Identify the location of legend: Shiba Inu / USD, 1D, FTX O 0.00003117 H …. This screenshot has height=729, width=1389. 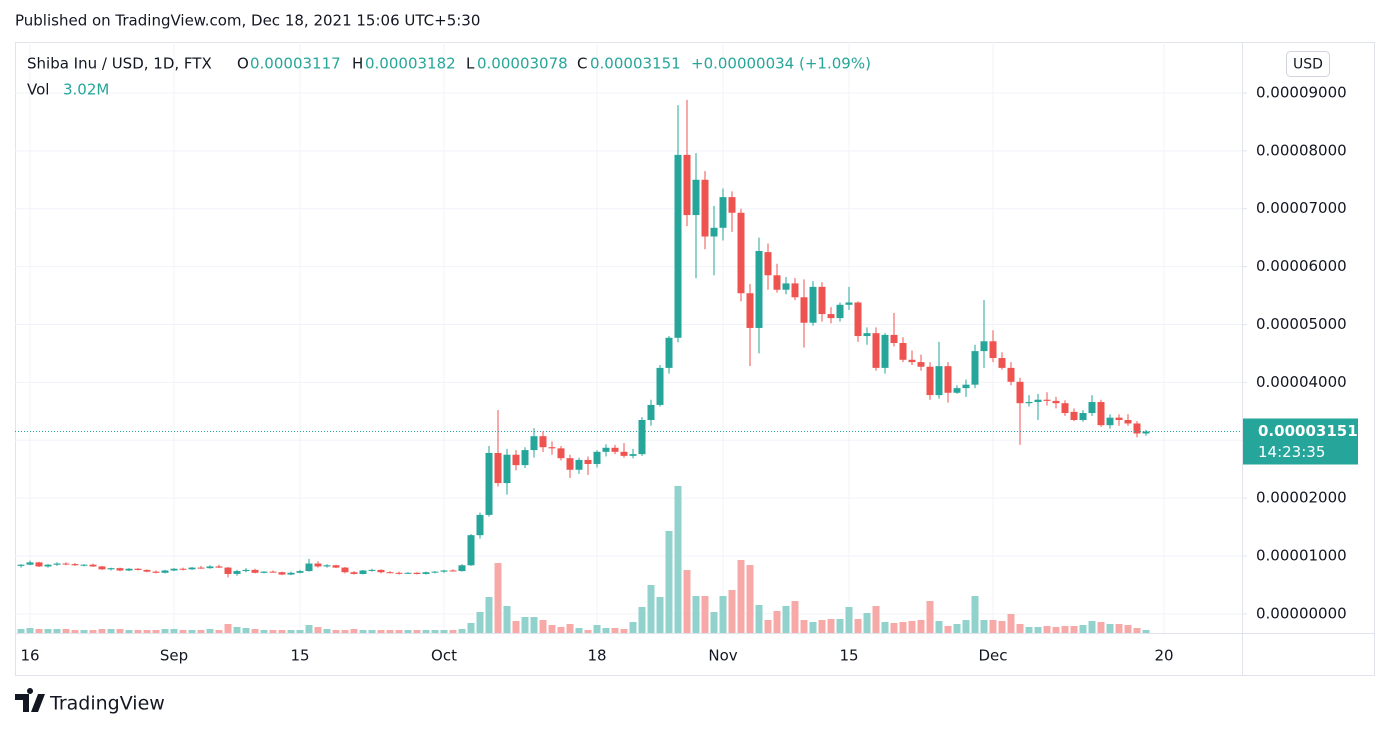
(449, 77).